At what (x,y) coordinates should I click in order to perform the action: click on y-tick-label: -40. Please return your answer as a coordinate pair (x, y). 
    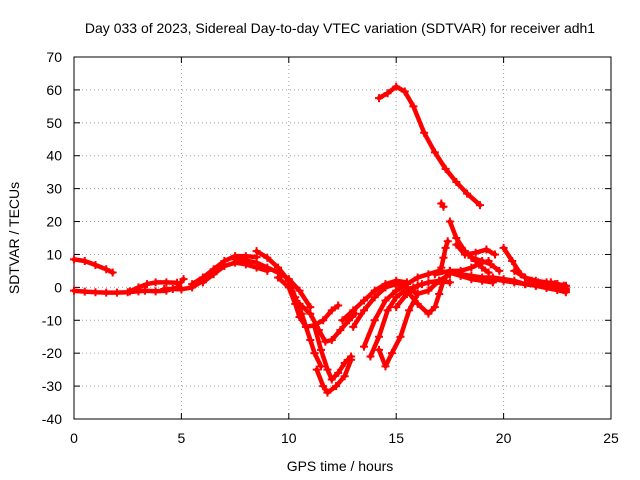
    Looking at the image, I should click on (52, 419).